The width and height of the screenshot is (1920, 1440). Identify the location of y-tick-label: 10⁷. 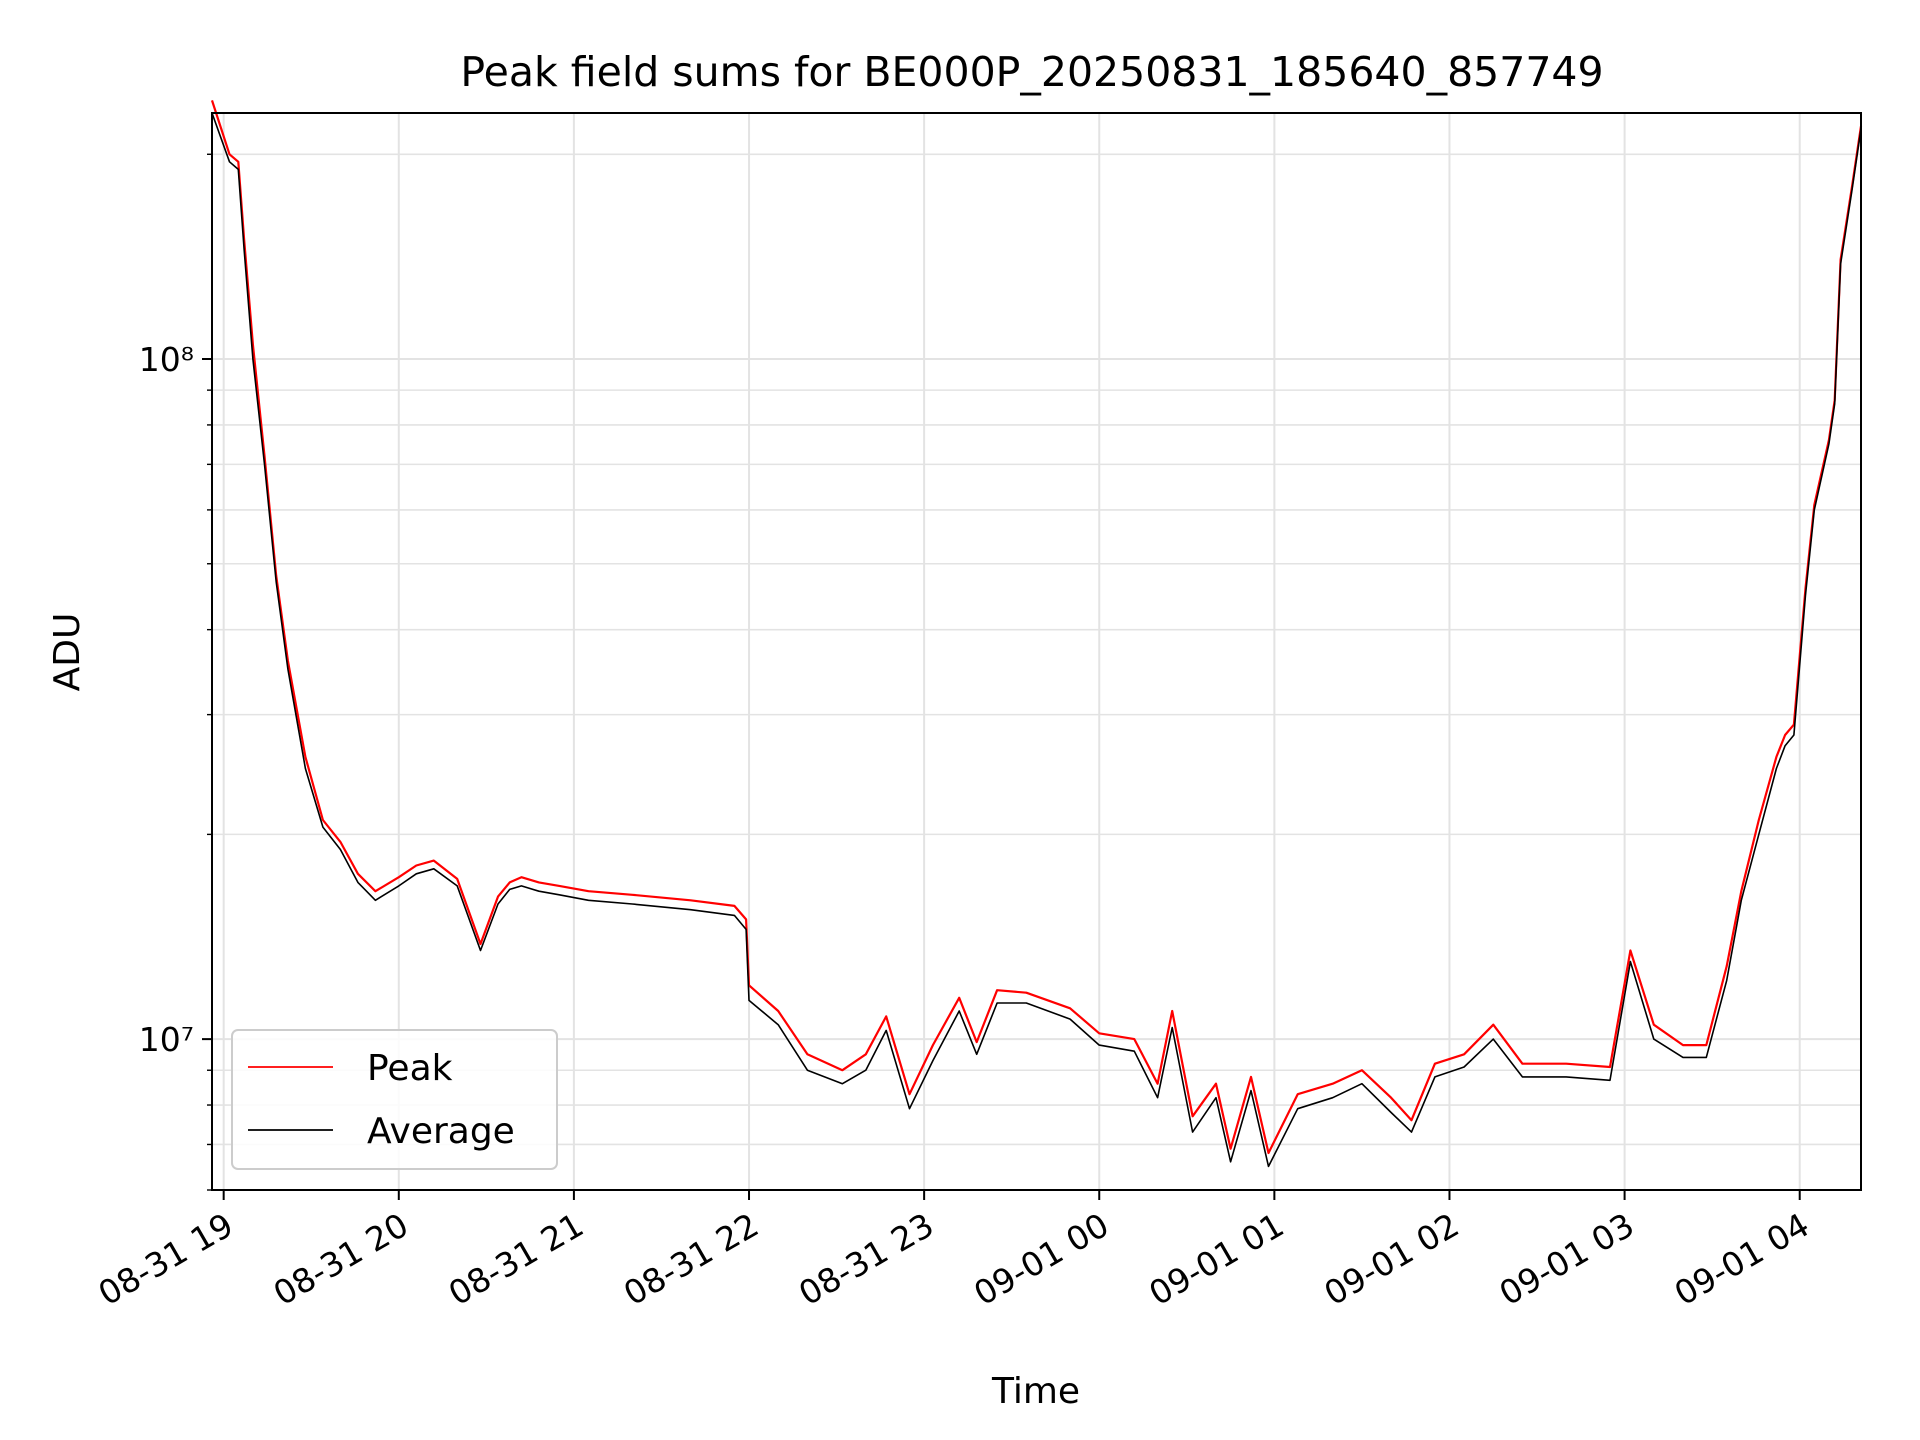
(166, 1039).